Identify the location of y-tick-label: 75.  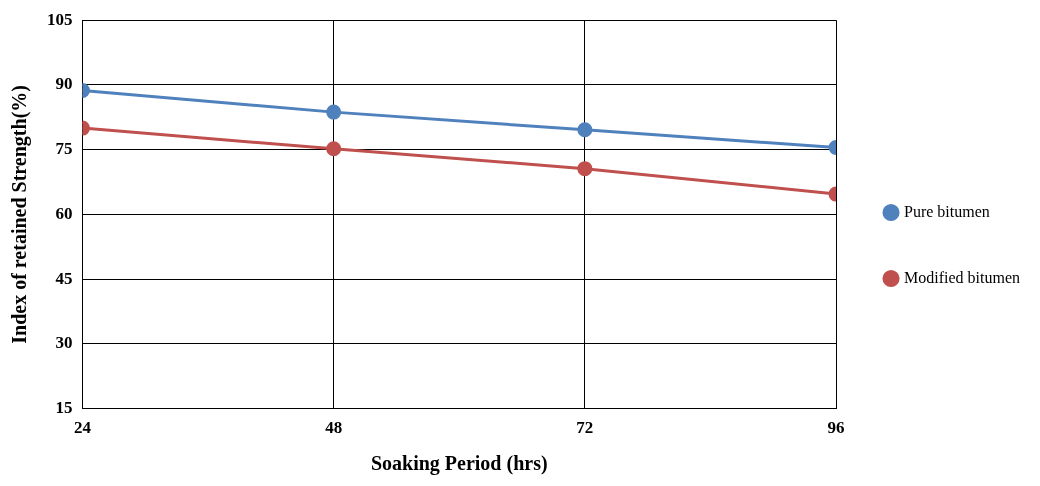
(64, 149).